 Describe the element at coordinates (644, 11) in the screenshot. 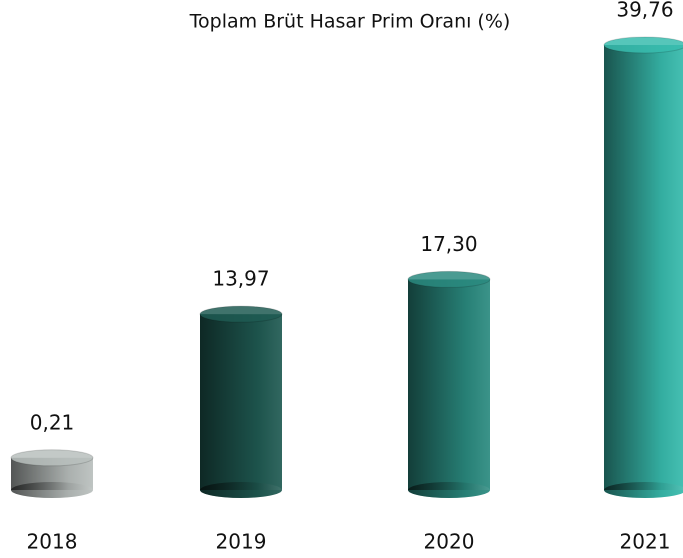

I see `value-label: 39,76` at that location.